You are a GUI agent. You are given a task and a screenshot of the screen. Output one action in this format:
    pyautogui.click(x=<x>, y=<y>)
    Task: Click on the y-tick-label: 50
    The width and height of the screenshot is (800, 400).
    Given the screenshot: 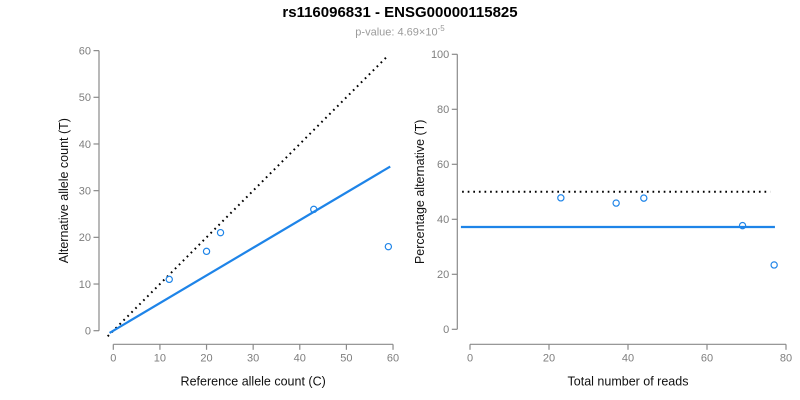 What is the action you would take?
    pyautogui.click(x=85, y=98)
    